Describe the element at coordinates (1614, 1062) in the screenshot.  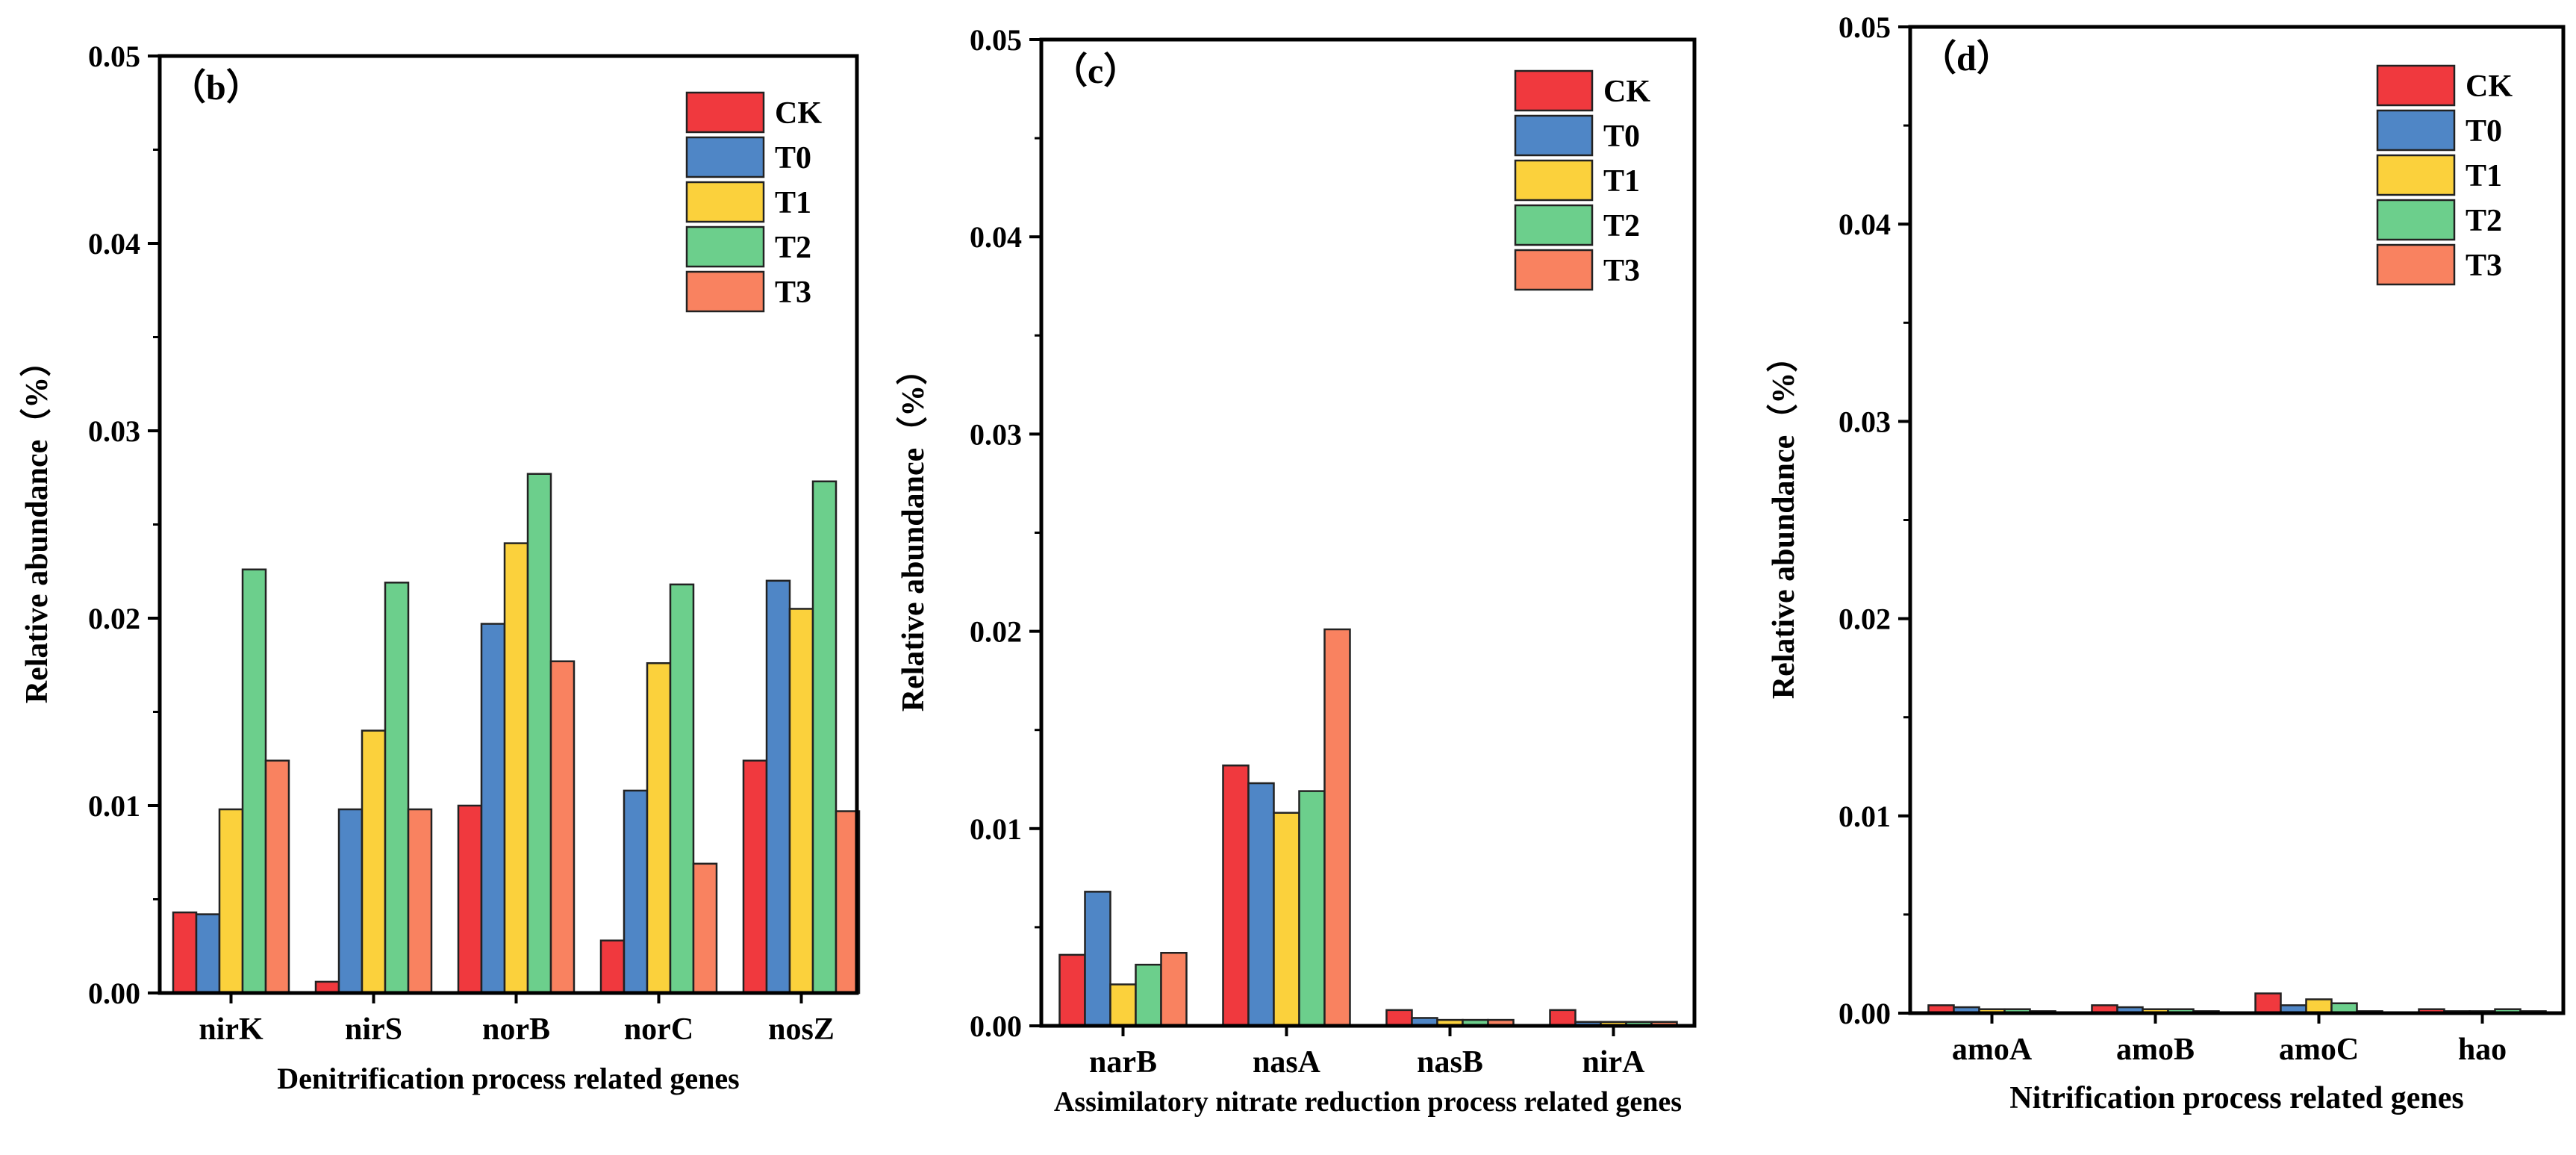
I see `x-tick-label: nirA` at that location.